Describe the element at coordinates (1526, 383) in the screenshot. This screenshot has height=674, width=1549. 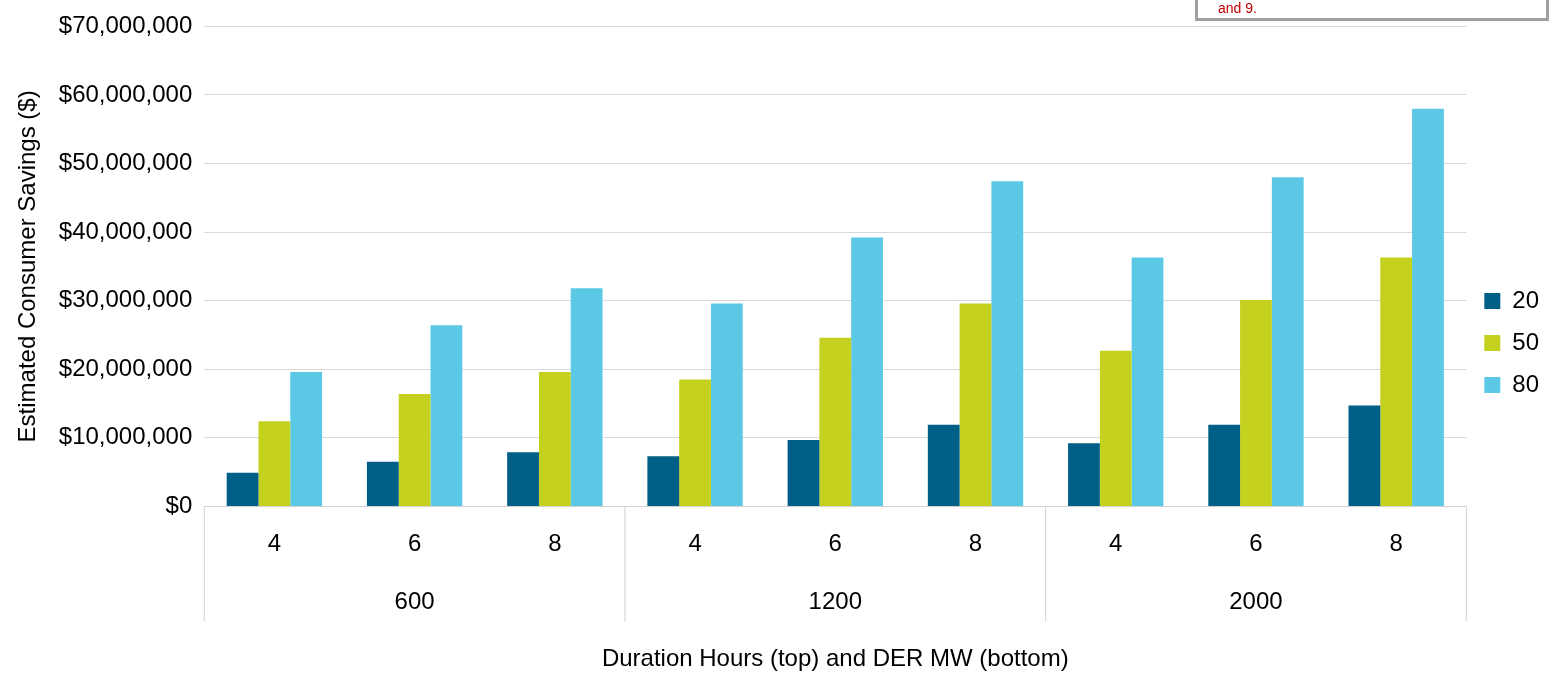
I see `legend-label: 80` at that location.